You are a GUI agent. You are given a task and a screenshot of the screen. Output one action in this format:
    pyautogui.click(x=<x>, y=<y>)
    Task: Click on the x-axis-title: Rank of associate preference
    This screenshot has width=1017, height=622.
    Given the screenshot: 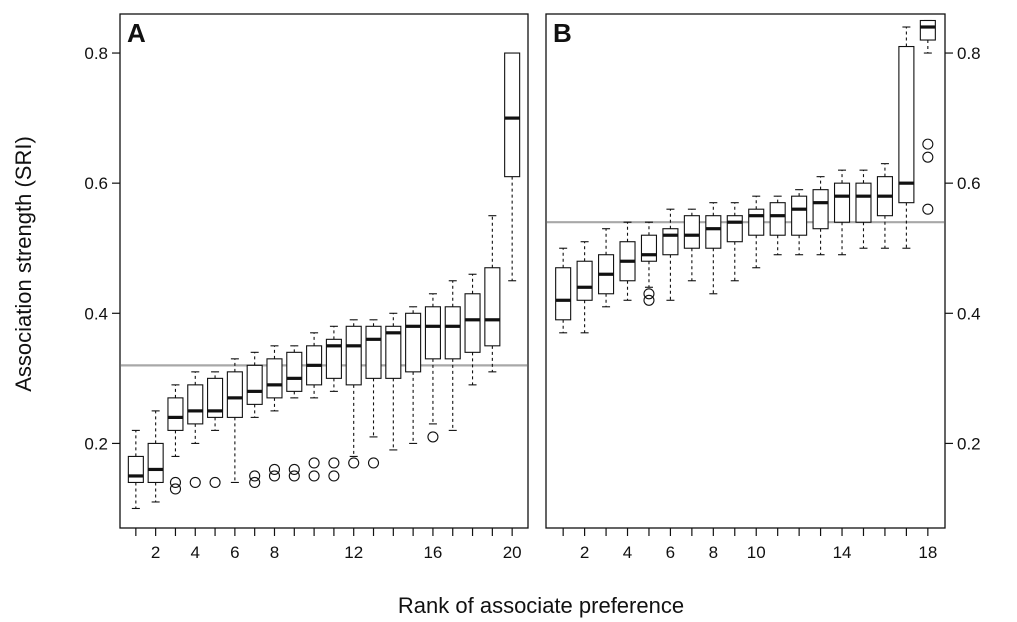 What is the action you would take?
    pyautogui.click(x=541, y=605)
    